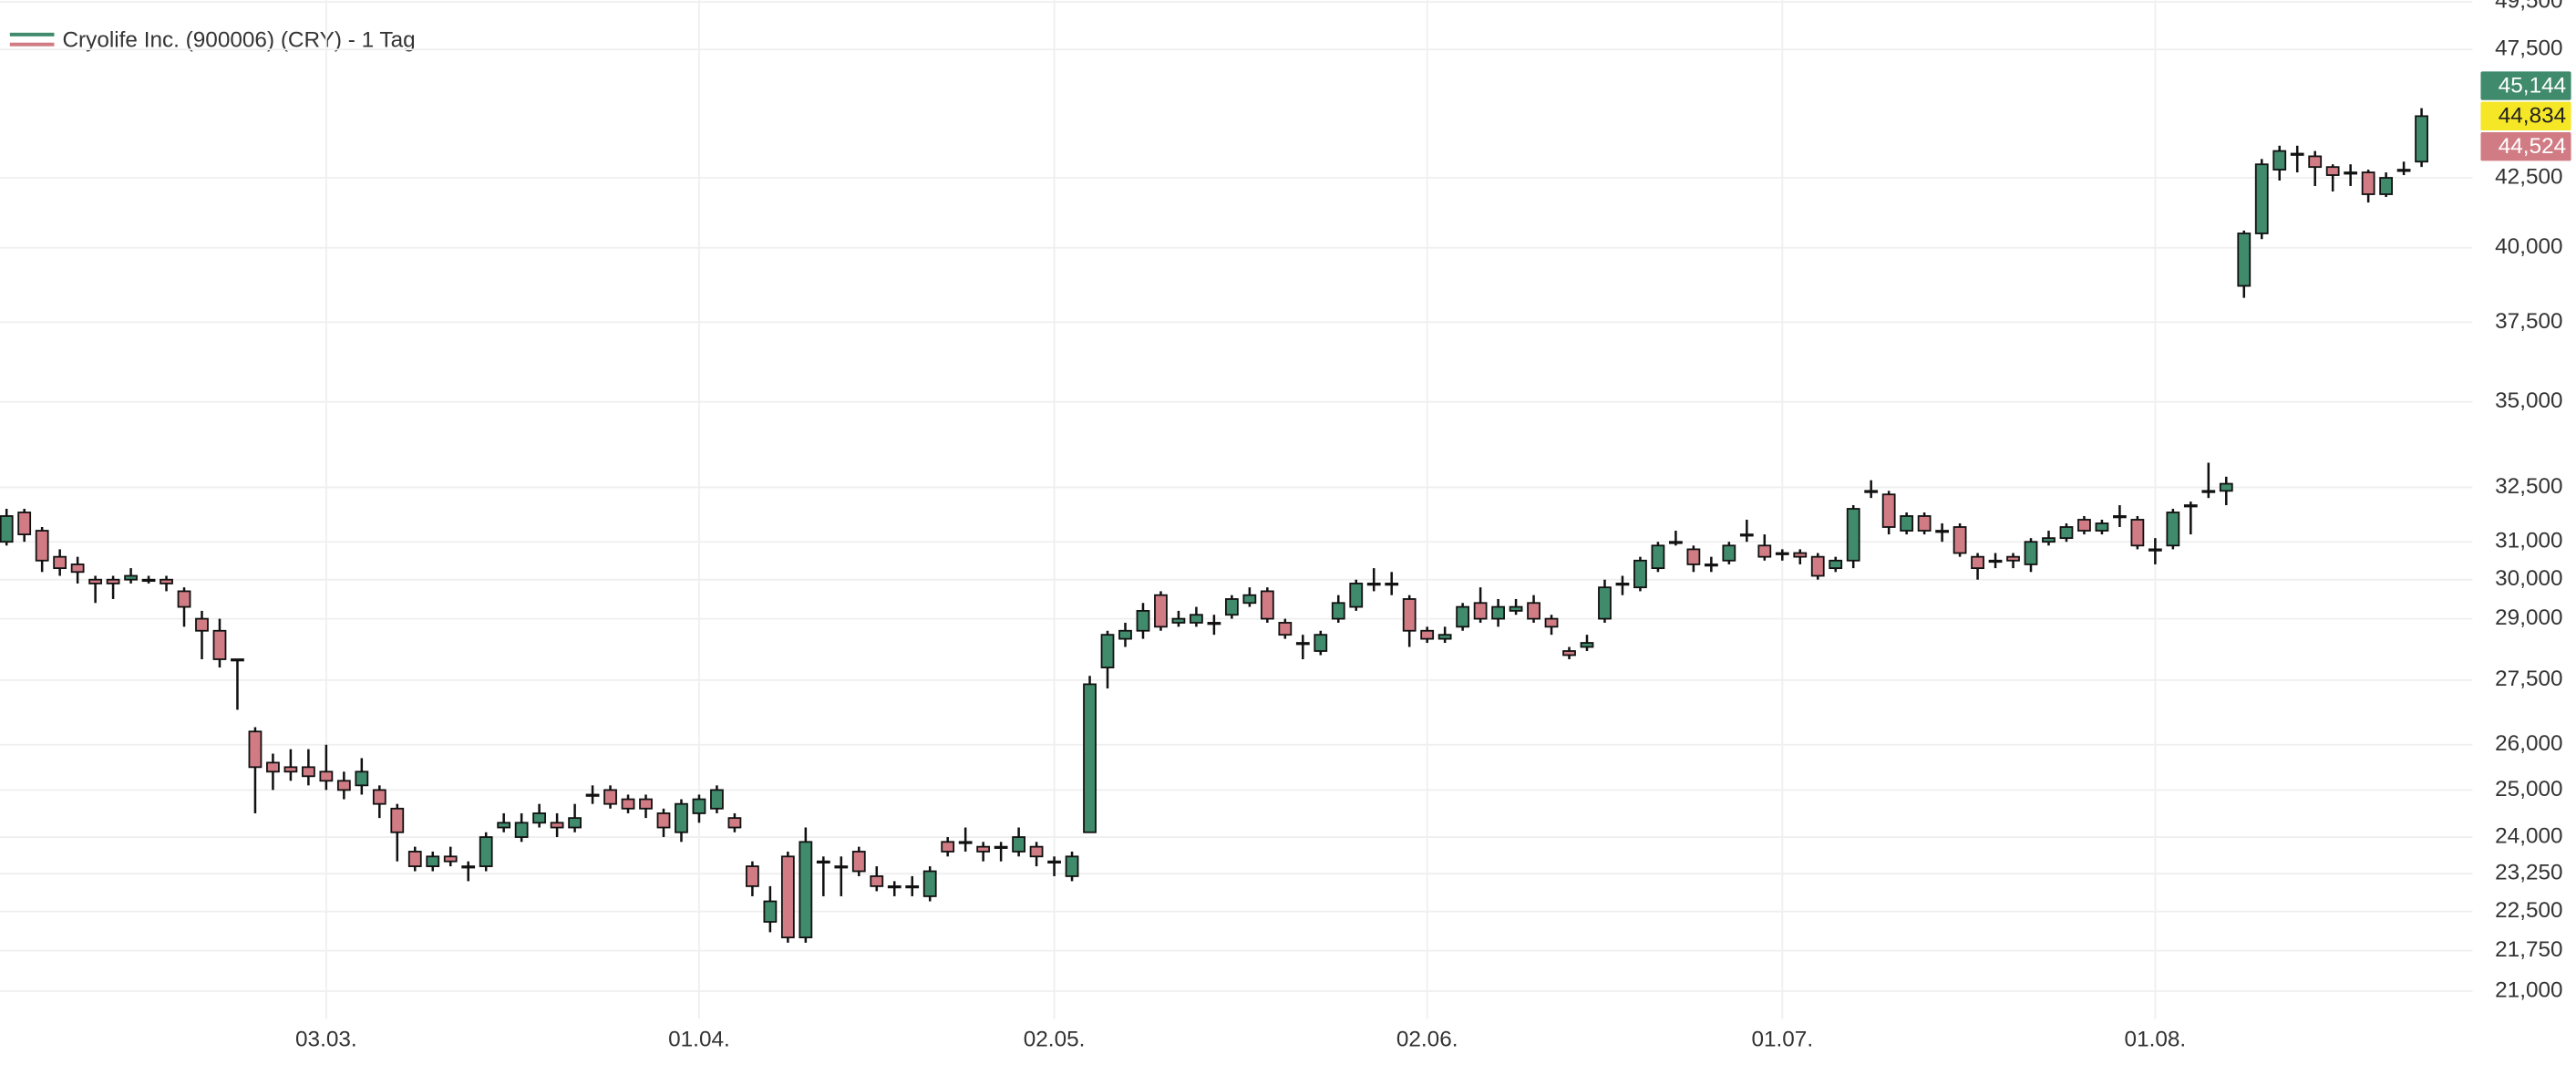 This screenshot has width=2576, height=1065. I want to click on price-label: 44,834, so click(2532, 116).